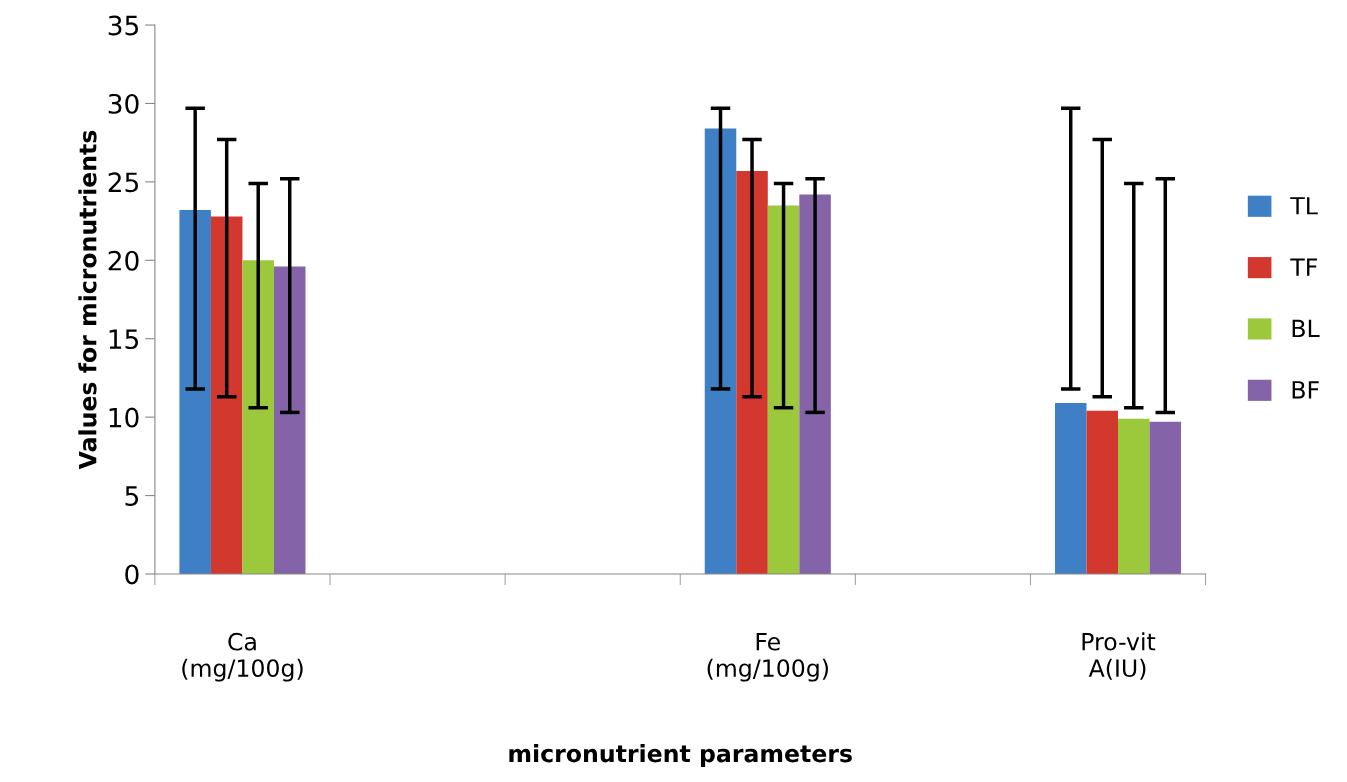  What do you see at coordinates (123, 260) in the screenshot?
I see `y-tick-label: 20` at bounding box center [123, 260].